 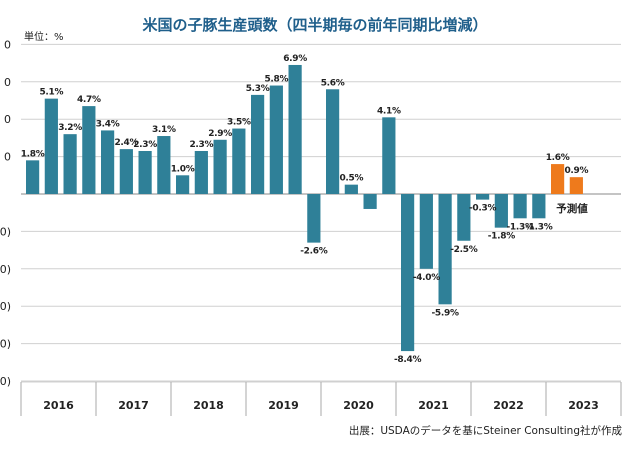 What do you see at coordinates (358, 405) in the screenshot?
I see `year-label: 2020` at bounding box center [358, 405].